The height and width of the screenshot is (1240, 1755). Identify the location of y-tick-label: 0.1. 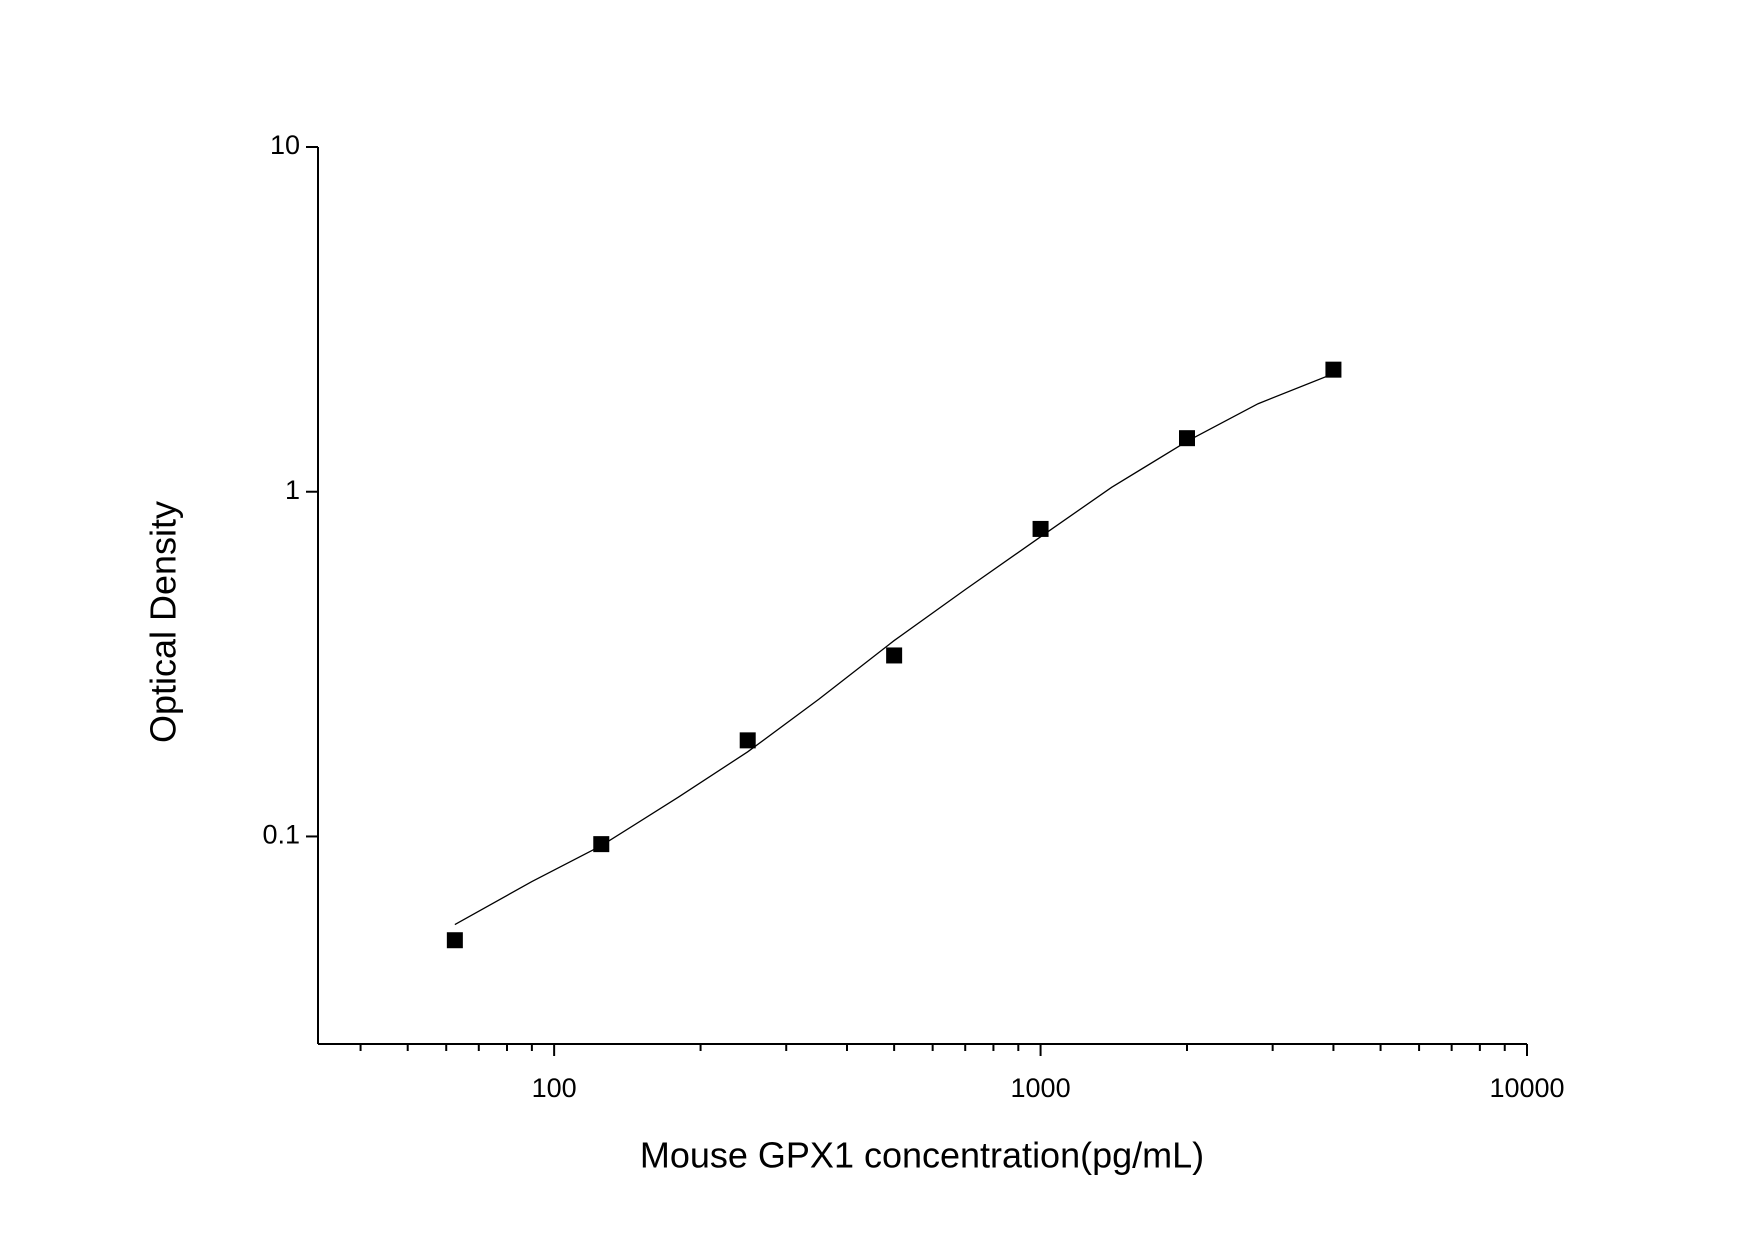
(281, 835).